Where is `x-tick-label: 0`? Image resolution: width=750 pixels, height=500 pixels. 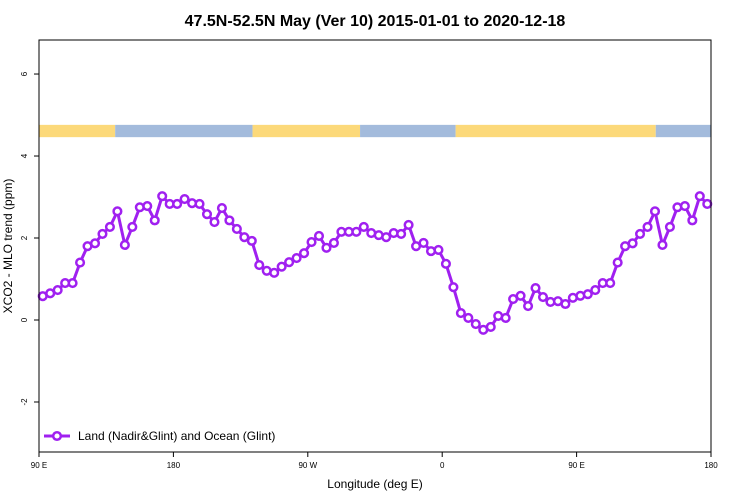 x-tick-label: 0 is located at coordinates (442, 465).